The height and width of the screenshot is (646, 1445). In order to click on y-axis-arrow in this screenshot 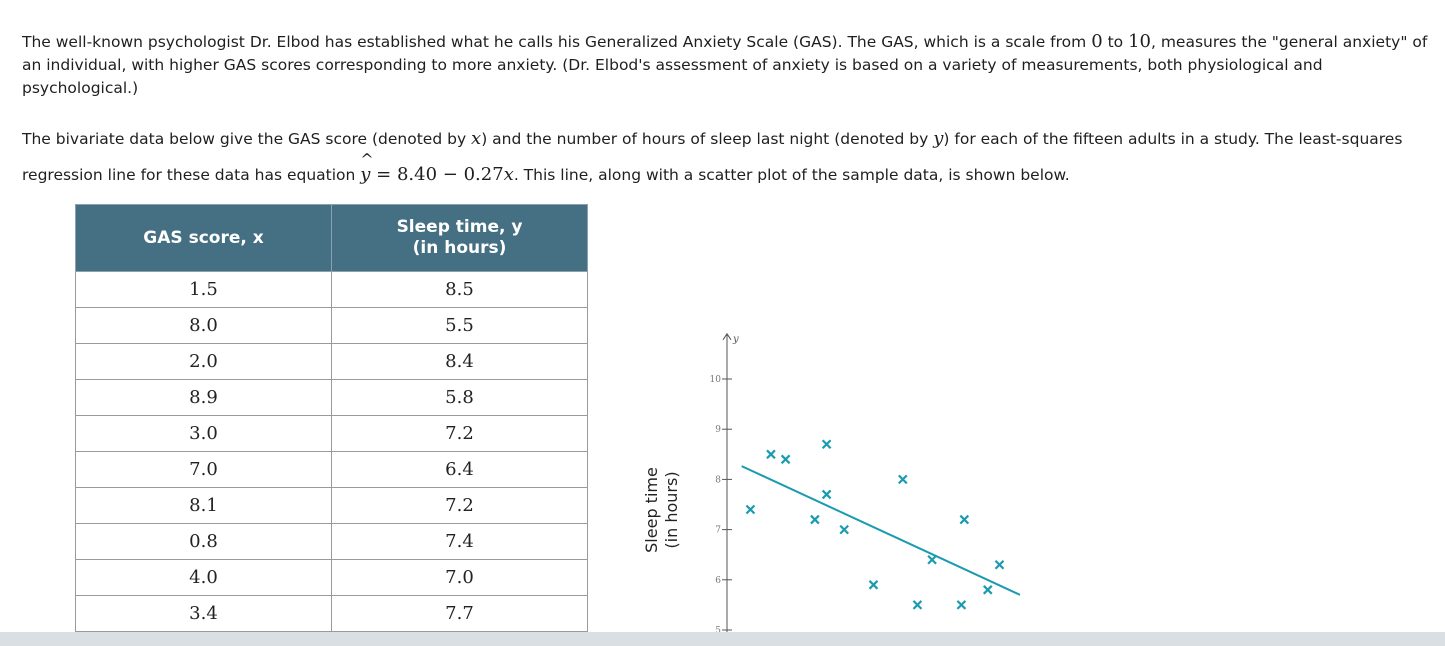, I will do `click(727, 336)`.